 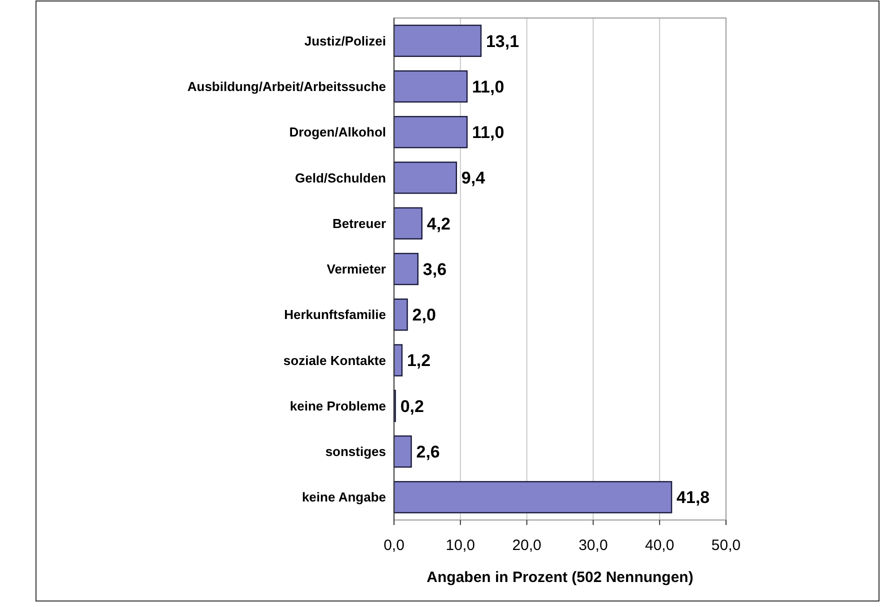 I want to click on x-tick-label: 10,0, so click(x=460, y=545).